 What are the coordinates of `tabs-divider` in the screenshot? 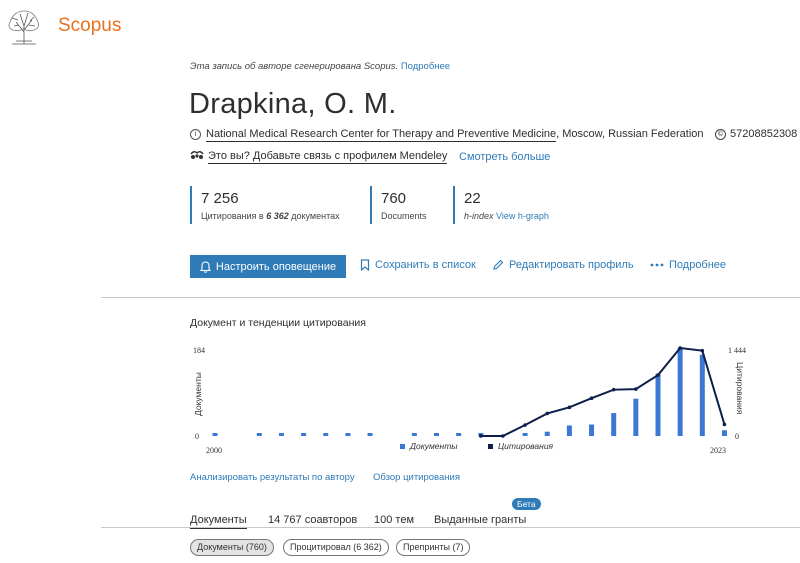 It's located at (450, 527).